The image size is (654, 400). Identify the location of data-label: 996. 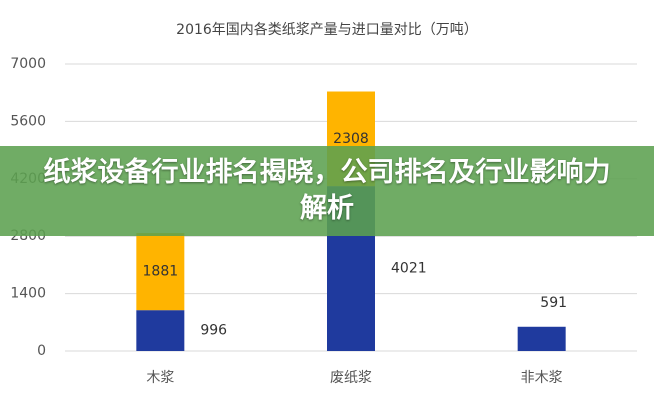
(213, 331).